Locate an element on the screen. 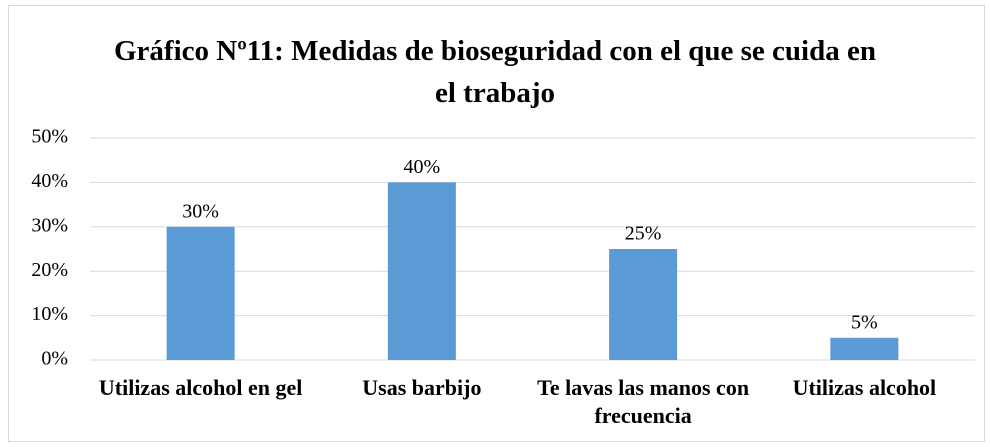 The image size is (990, 447). x-tick-label: Te lavas las manos con frecuencia is located at coordinates (643, 401).